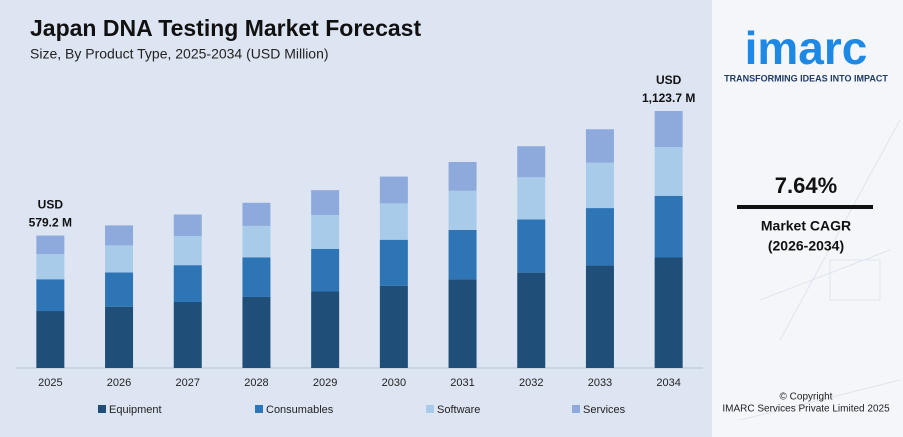 The image size is (903, 437). Describe the element at coordinates (668, 98) in the screenshot. I see `total-label: 1,123.7 M` at that location.